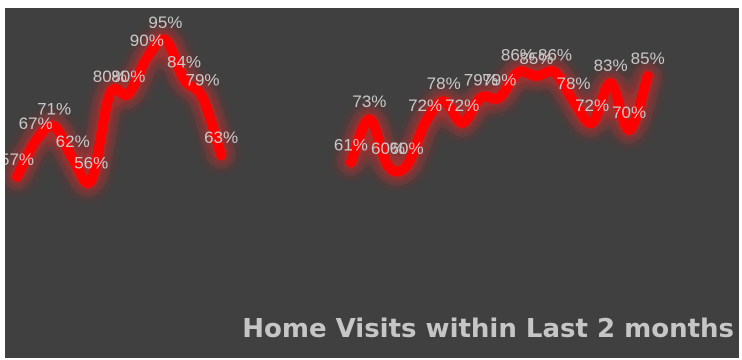 This screenshot has width=742, height=360. Describe the element at coordinates (369, 101) in the screenshot. I see `data-label: 73%` at that location.